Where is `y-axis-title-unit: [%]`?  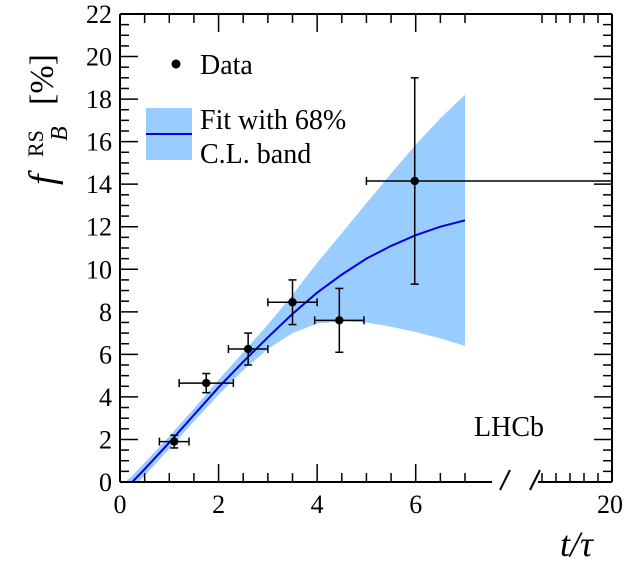 y-axis-title-unit: [%] is located at coordinates (42, 79).